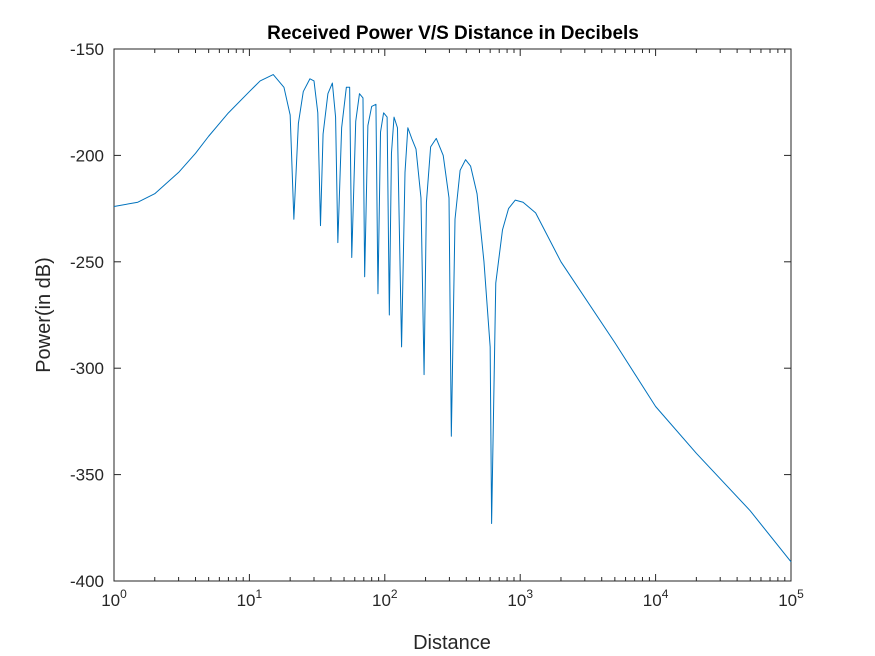 Image resolution: width=875 pixels, height=656 pixels. What do you see at coordinates (87, 368) in the screenshot?
I see `y-tick-label: -300` at bounding box center [87, 368].